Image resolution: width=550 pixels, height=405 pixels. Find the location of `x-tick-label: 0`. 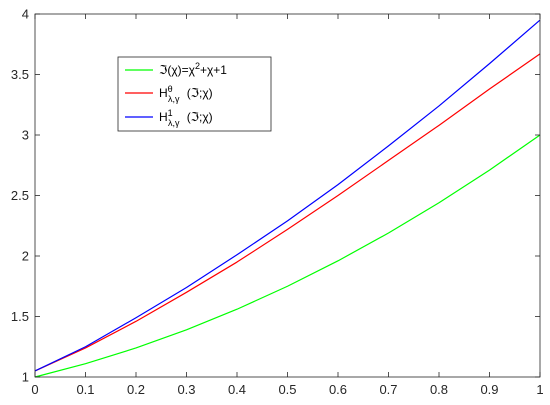

x-tick-label: 0 is located at coordinates (34, 389).